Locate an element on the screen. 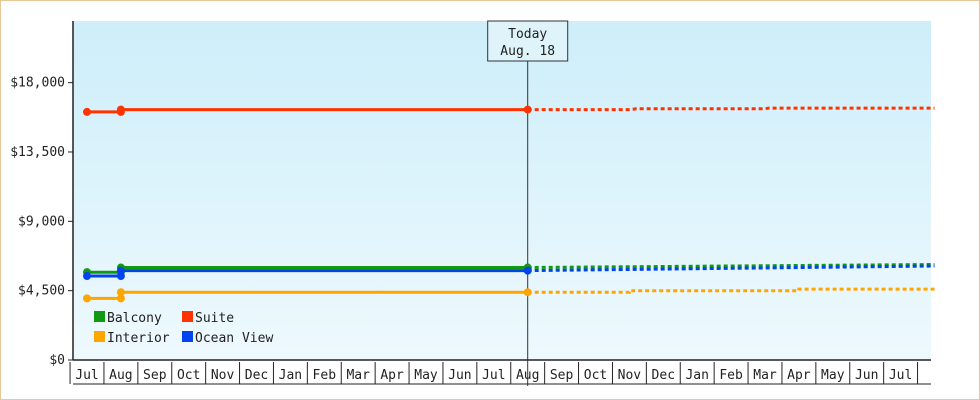 The image size is (980, 400). today-label: Today is located at coordinates (527, 34).